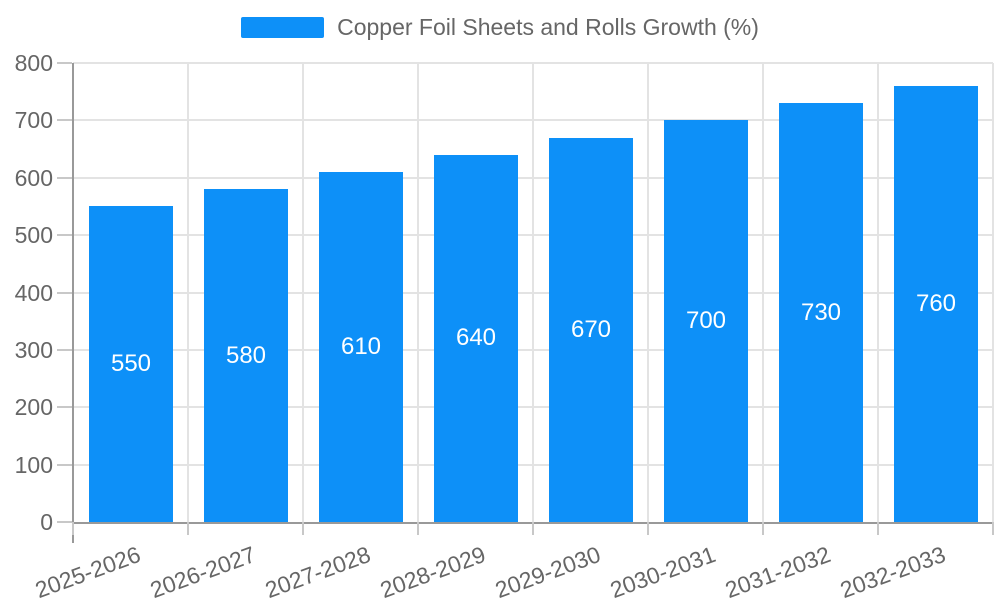 The image size is (1000, 600). I want to click on y-axis-label: 100, so click(33, 464).